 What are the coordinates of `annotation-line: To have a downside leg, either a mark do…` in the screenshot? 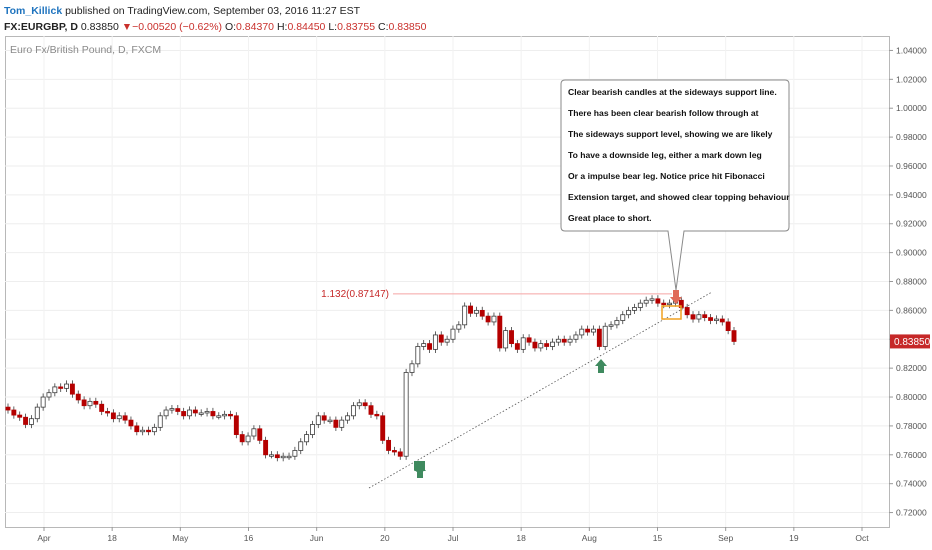 It's located at (665, 155).